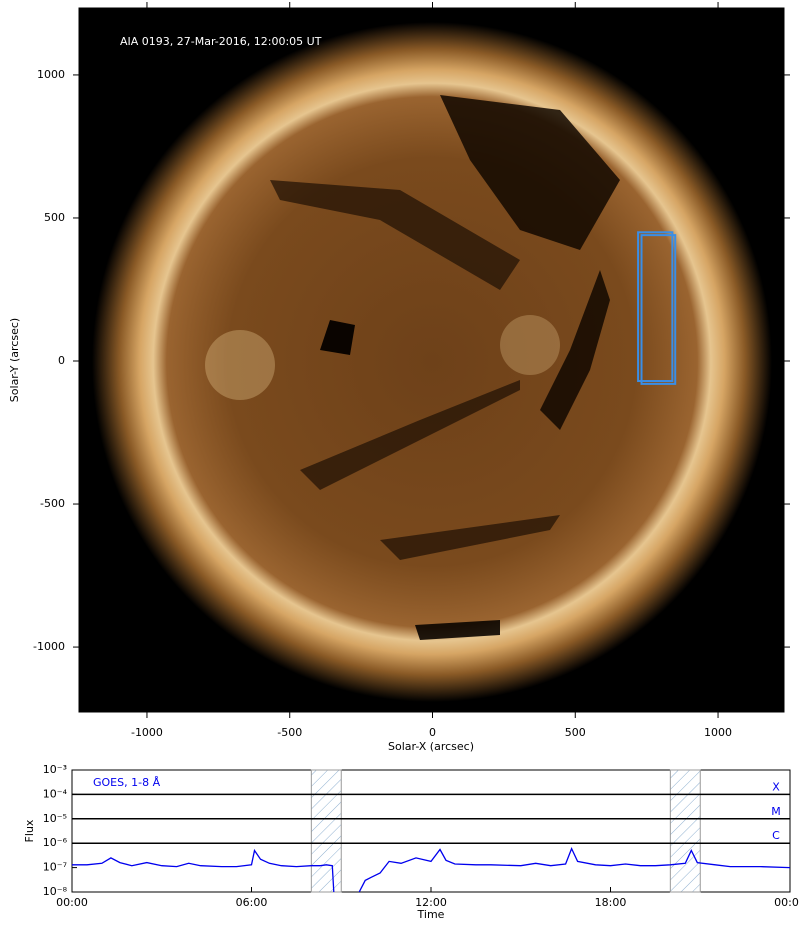 This screenshot has height=939, width=799. Describe the element at coordinates (432, 732) in the screenshot. I see `x-tick-label: 0` at that location.